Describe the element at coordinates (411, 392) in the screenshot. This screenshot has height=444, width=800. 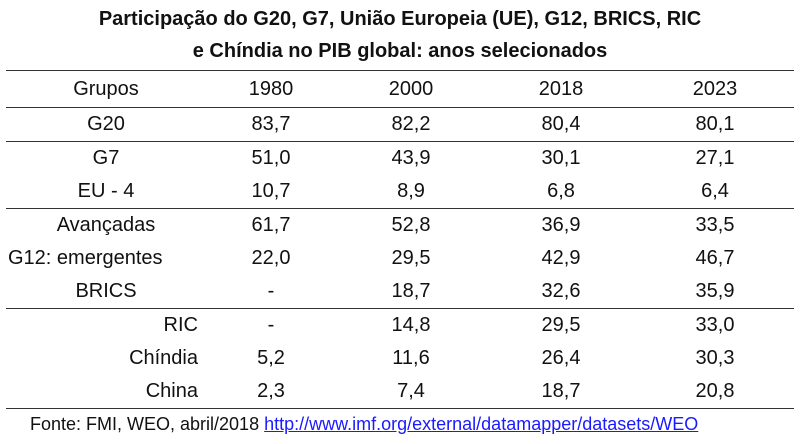
I see `table-cell: 7,4` at that location.